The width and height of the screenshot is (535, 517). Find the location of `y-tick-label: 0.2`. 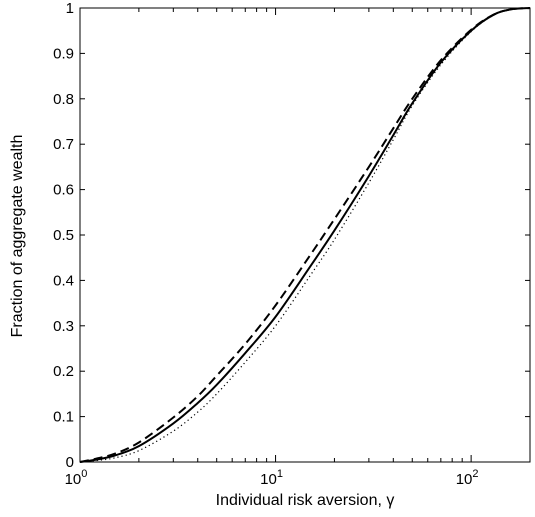

y-tick-label: 0.2 is located at coordinates (63, 371).